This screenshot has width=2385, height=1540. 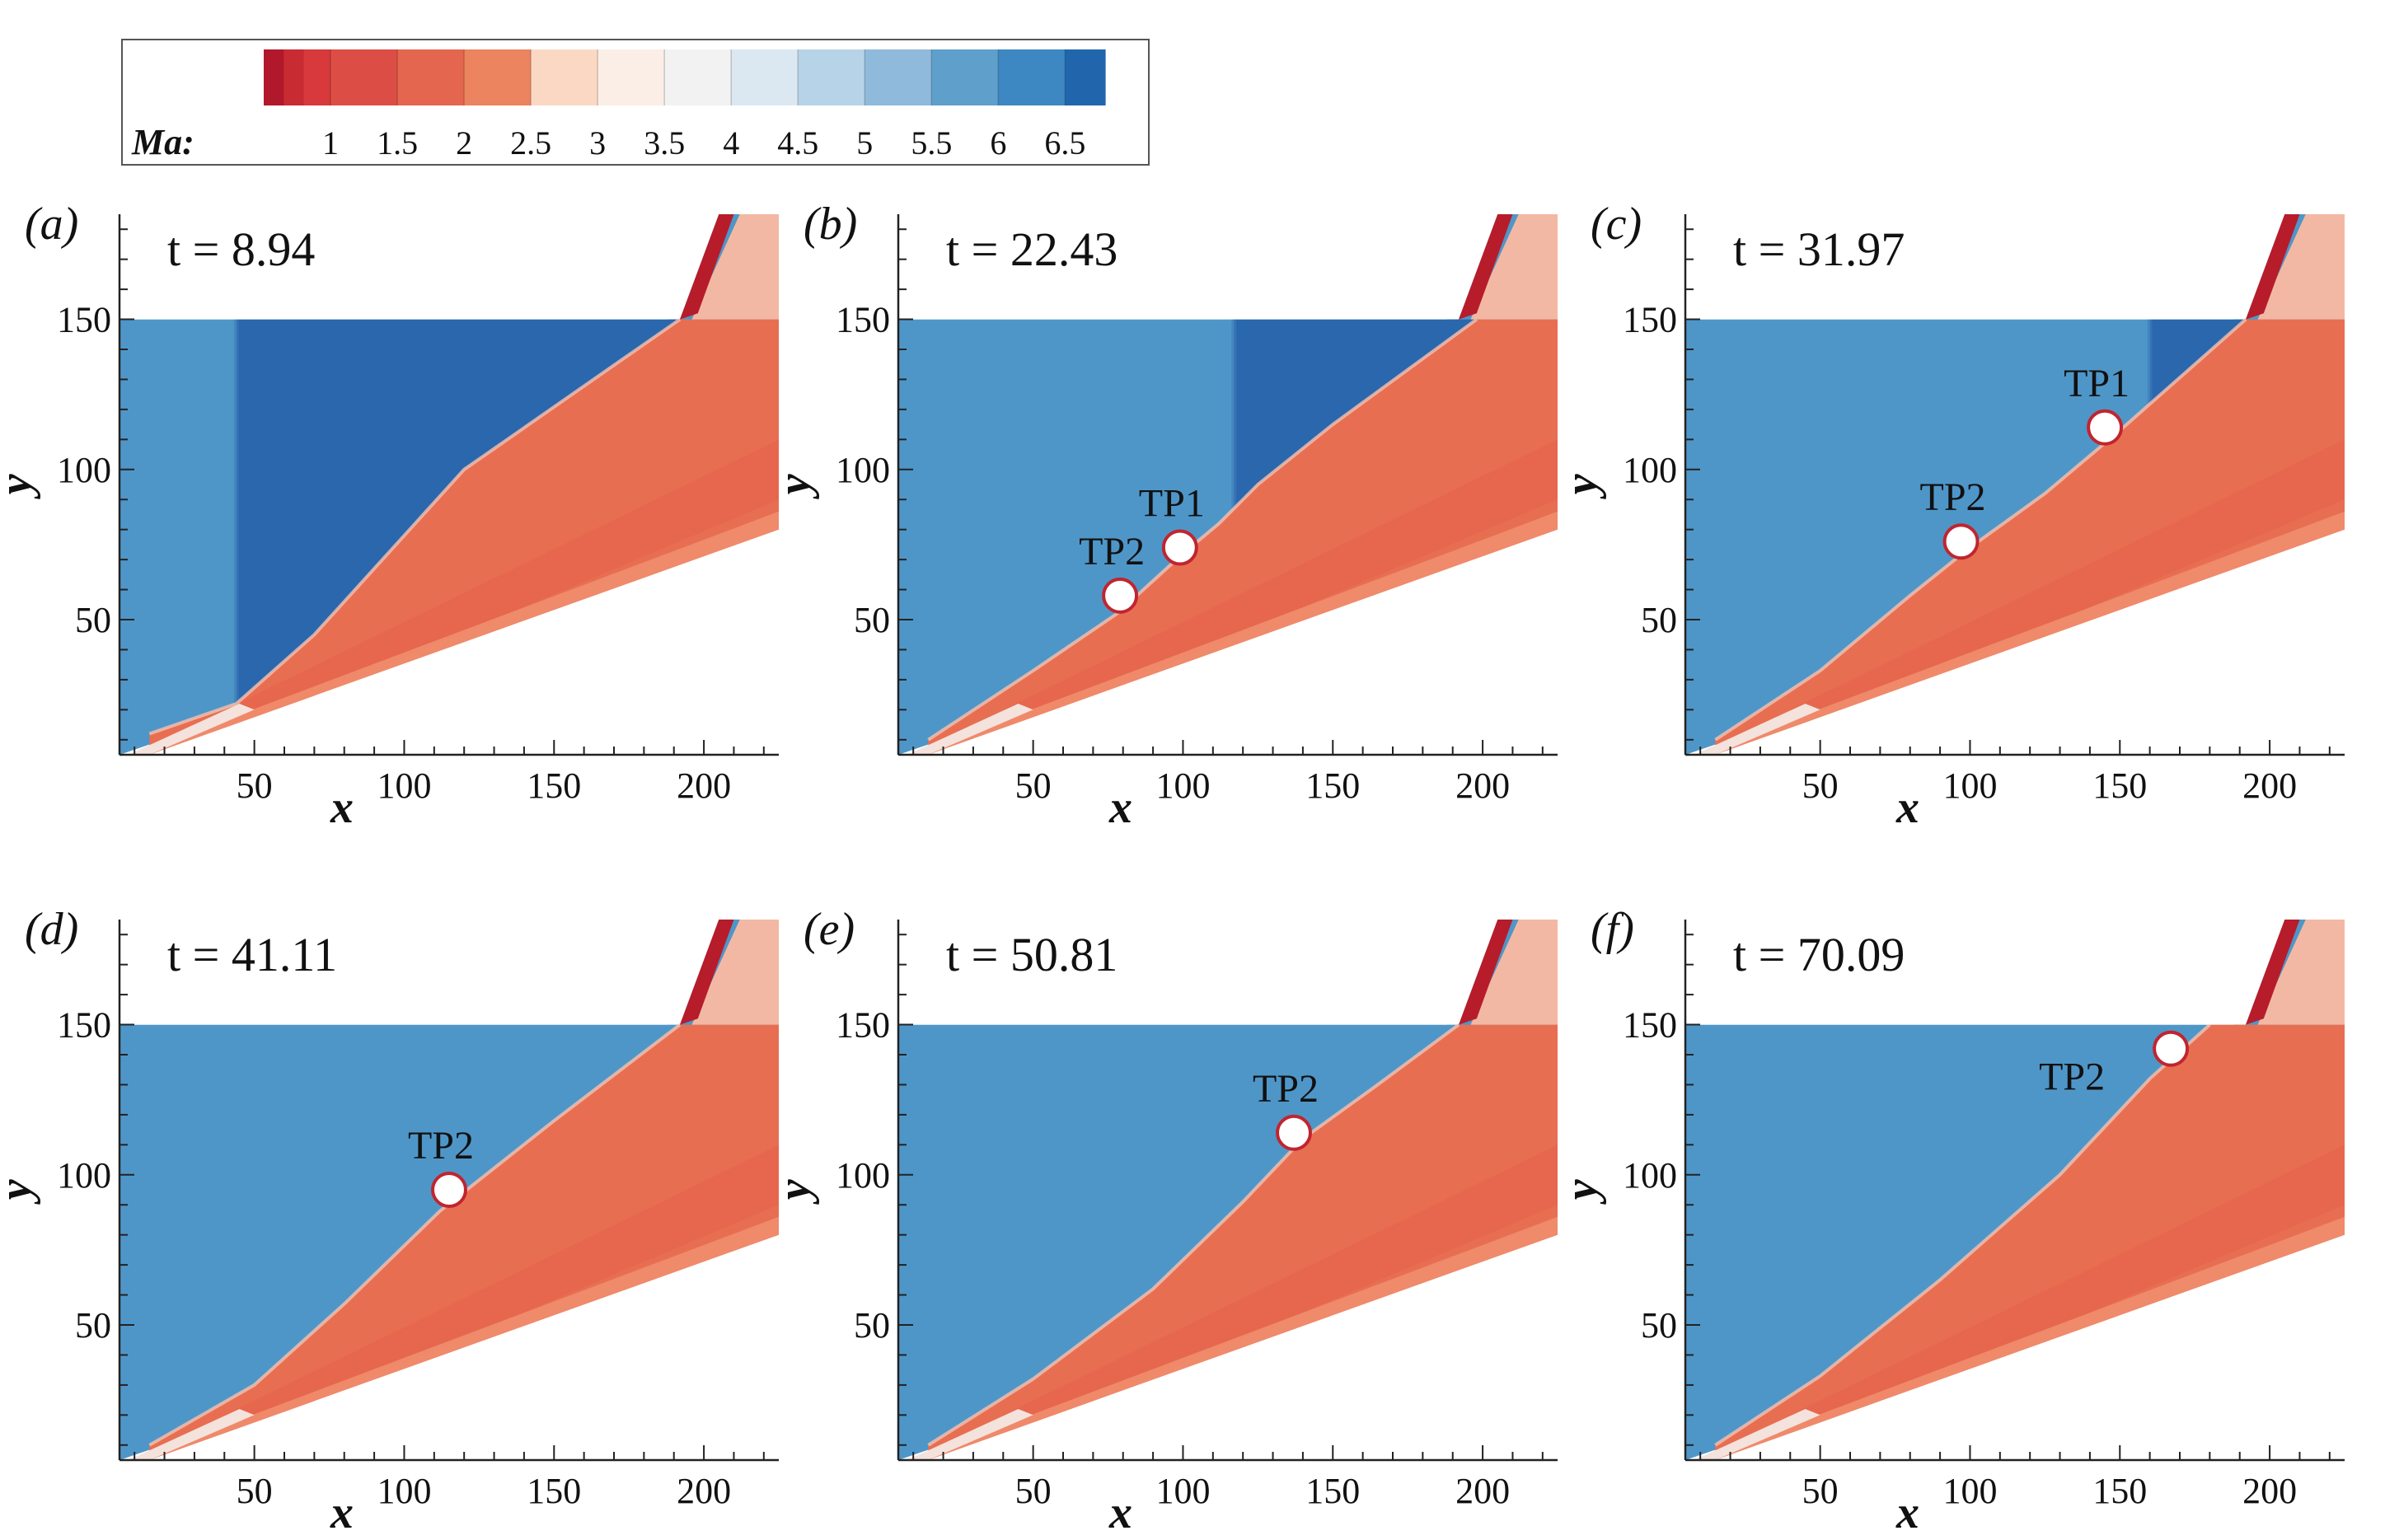 What do you see at coordinates (1616, 224) in the screenshot?
I see `panel-label: (c)` at bounding box center [1616, 224].